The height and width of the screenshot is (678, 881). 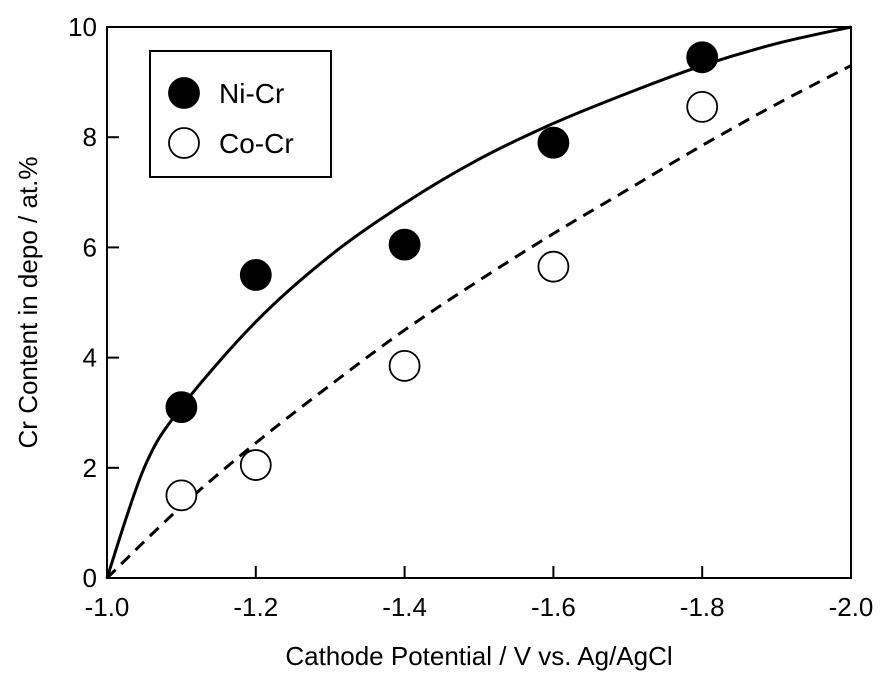 I want to click on x-tick-label: -1.0, so click(x=107, y=607).